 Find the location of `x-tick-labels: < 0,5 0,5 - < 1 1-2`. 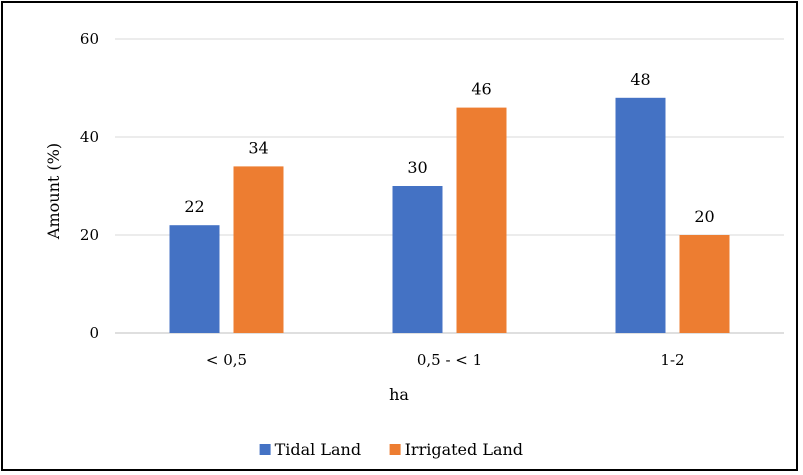

x-tick-labels: < 0,5 0,5 - < 1 1-2 is located at coordinates (445, 360).